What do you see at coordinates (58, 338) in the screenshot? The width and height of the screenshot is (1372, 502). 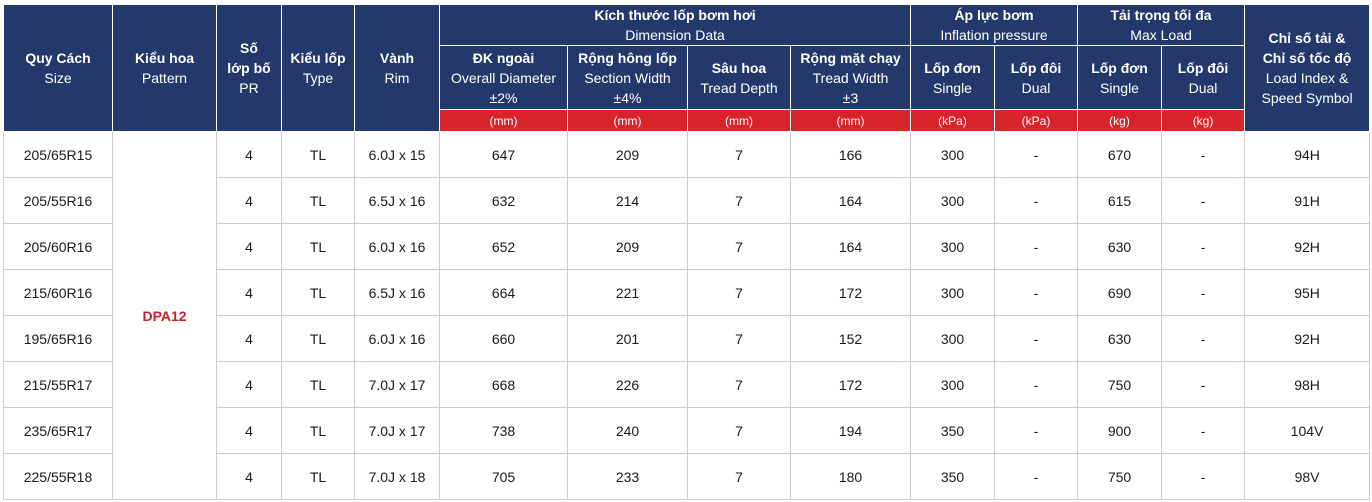 I see `cell-size: 195/65R16` at bounding box center [58, 338].